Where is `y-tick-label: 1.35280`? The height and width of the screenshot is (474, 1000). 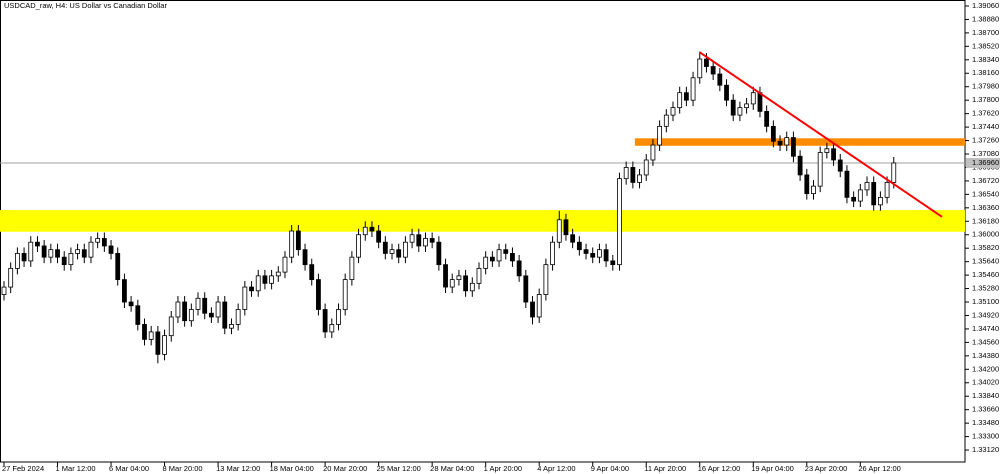 y-tick-label: 1.35280 is located at coordinates (985, 288).